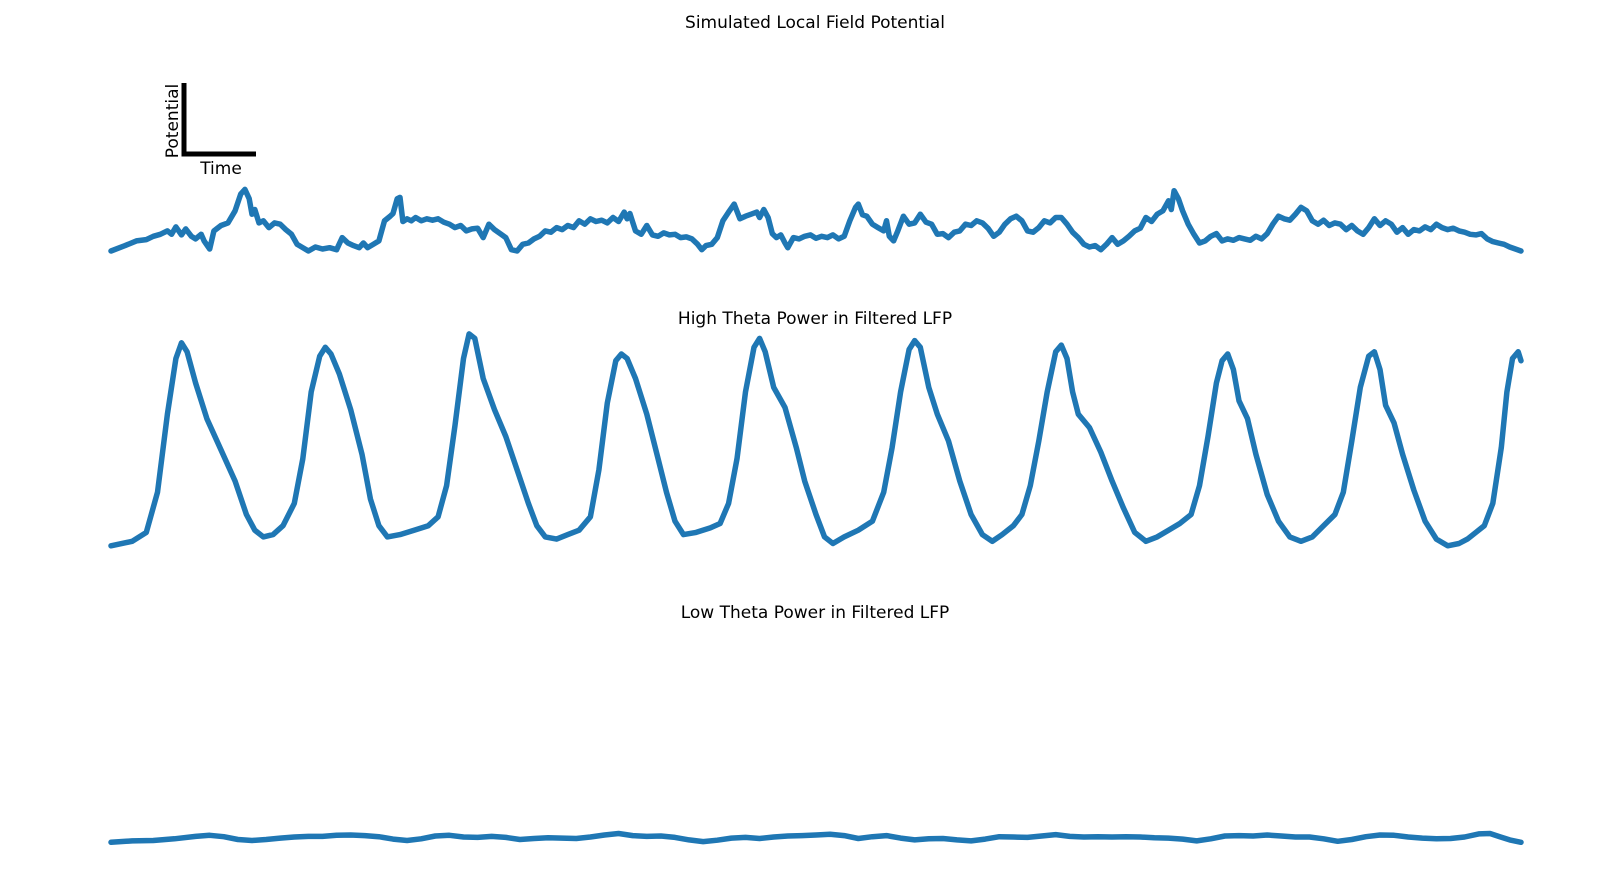 The height and width of the screenshot is (896, 1600). What do you see at coordinates (815, 23) in the screenshot?
I see `panel-title-raw-lfp: Simulated Local Field Potential` at bounding box center [815, 23].